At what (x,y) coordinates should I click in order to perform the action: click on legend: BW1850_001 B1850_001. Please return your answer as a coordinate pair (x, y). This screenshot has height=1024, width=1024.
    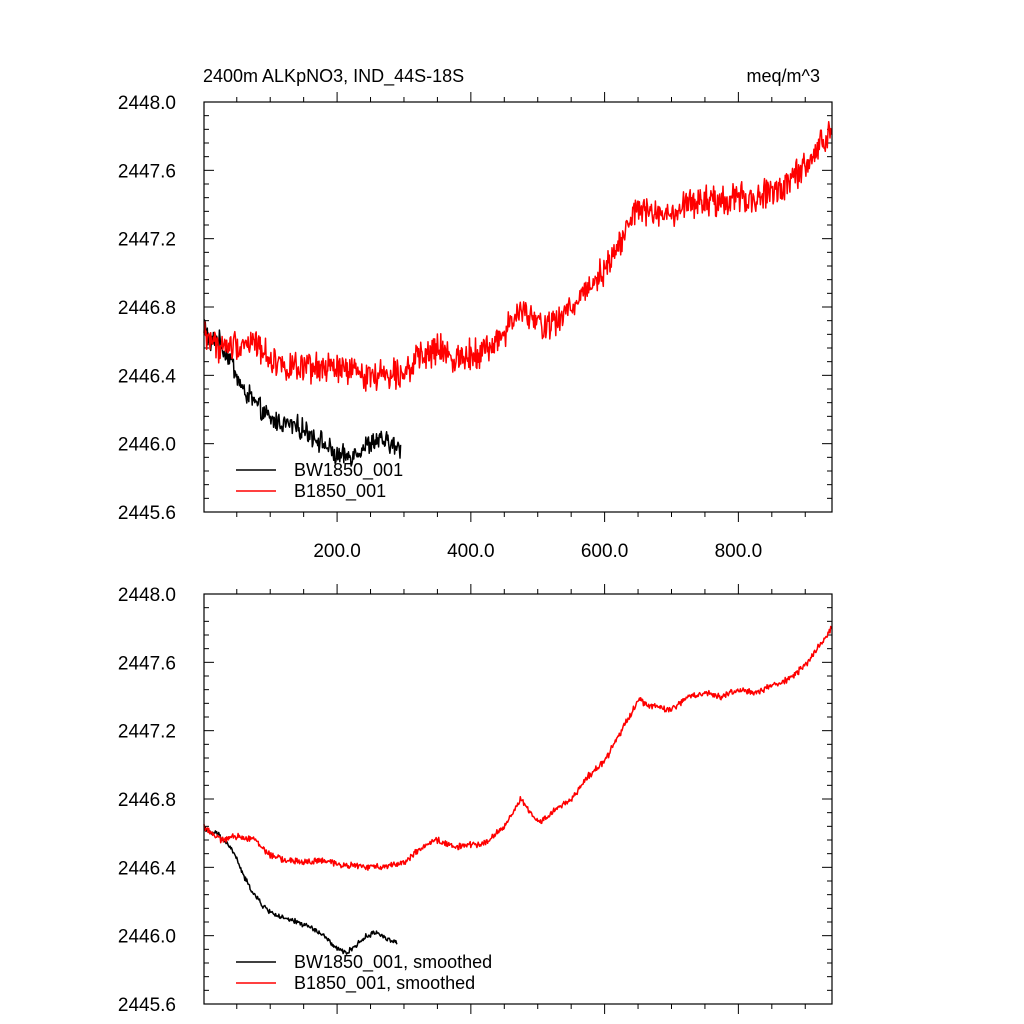
    Looking at the image, I should click on (319, 481).